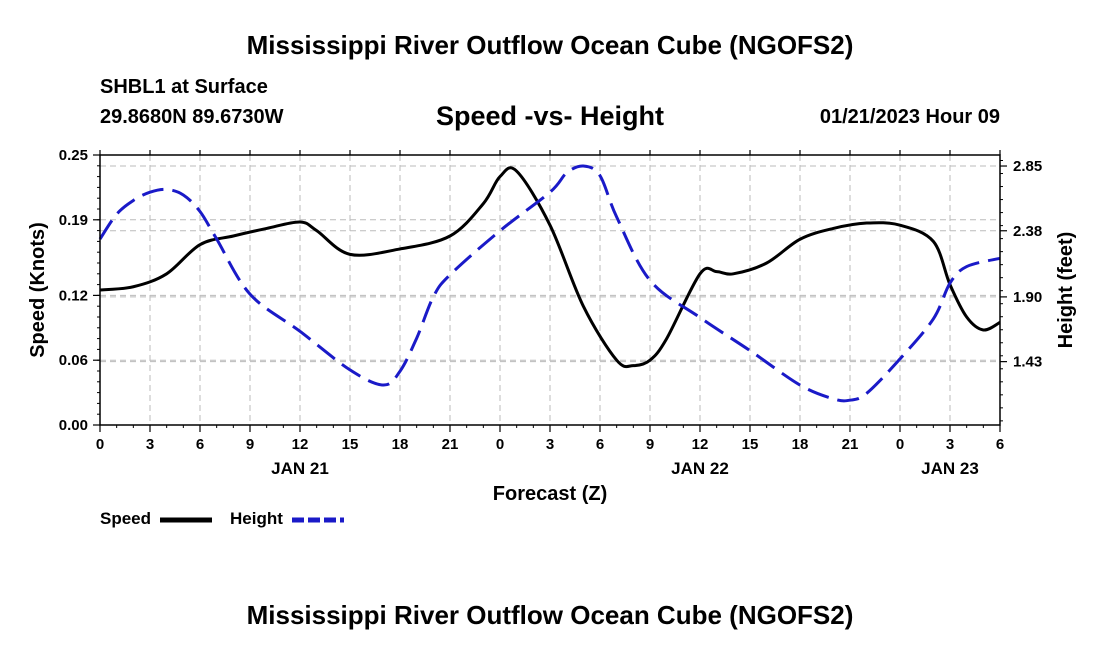  What do you see at coordinates (184, 87) in the screenshot?
I see `station-label: SHBL1 at Surface` at bounding box center [184, 87].